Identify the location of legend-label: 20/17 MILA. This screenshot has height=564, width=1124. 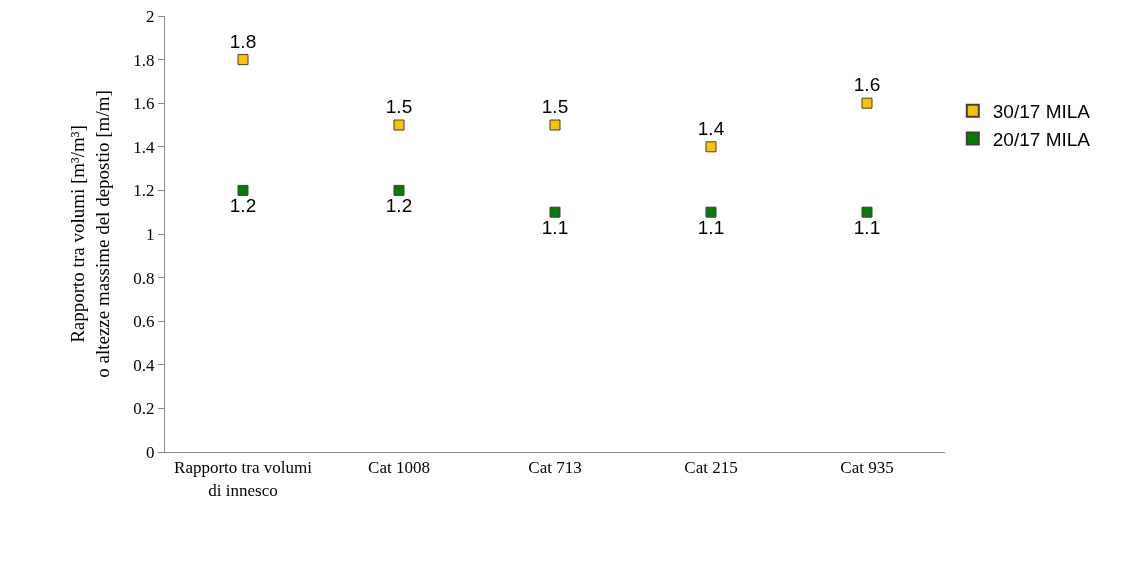
(1041, 139).